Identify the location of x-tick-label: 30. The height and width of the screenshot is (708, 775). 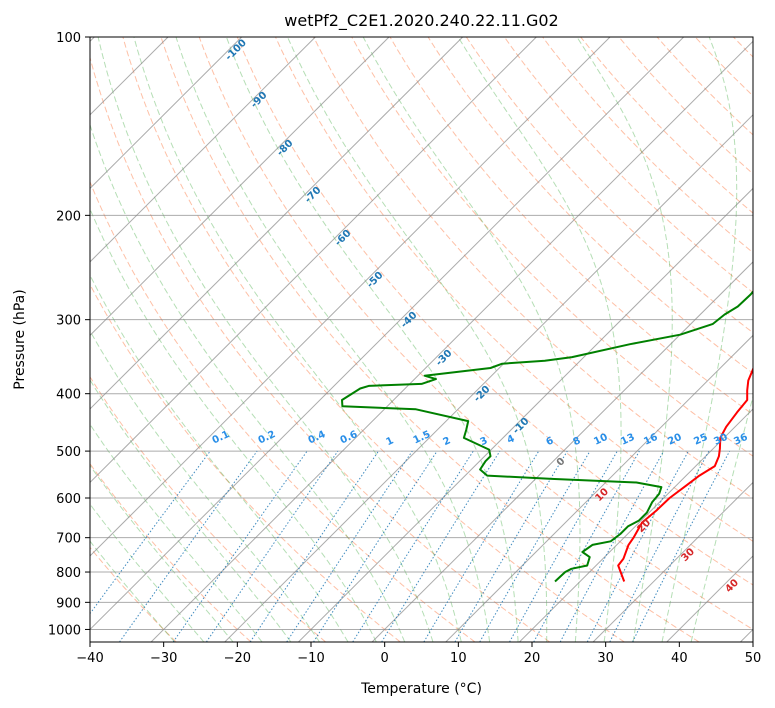
(605, 658).